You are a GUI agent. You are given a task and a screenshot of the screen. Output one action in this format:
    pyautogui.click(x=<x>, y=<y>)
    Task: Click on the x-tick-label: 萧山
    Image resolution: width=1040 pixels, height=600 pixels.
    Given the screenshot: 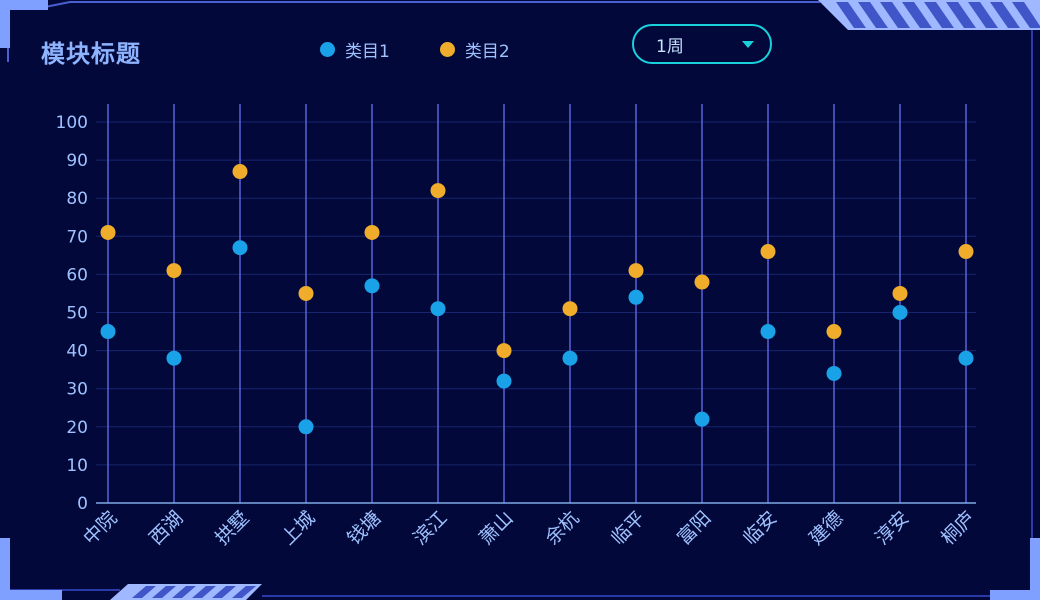 What is the action you would take?
    pyautogui.click(x=496, y=528)
    